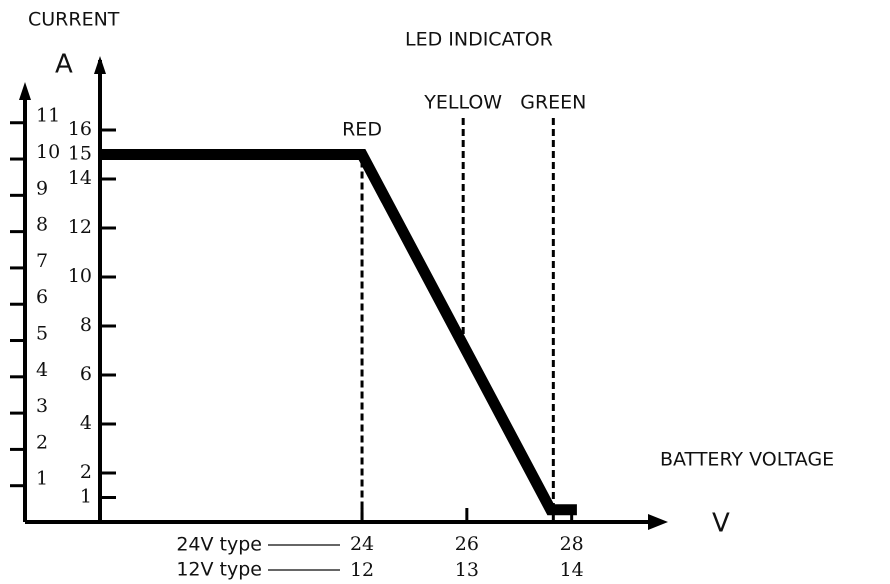  What do you see at coordinates (219, 570) in the screenshot?
I see `x2-name: 12V type` at bounding box center [219, 570].